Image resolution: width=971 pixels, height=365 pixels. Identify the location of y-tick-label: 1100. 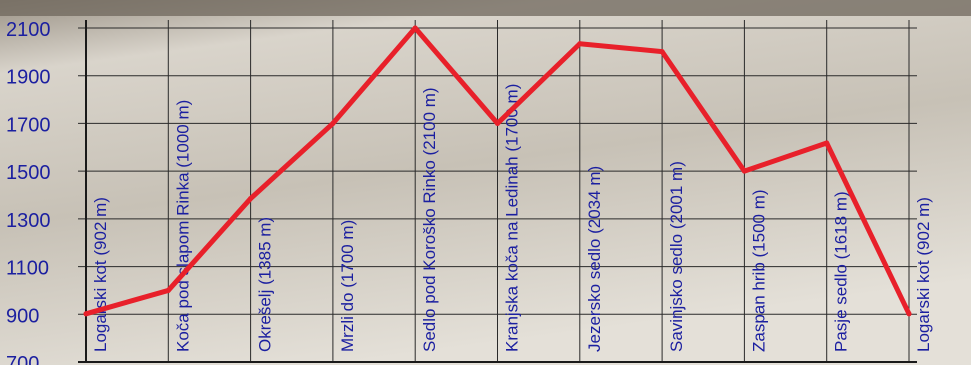
(27, 269).